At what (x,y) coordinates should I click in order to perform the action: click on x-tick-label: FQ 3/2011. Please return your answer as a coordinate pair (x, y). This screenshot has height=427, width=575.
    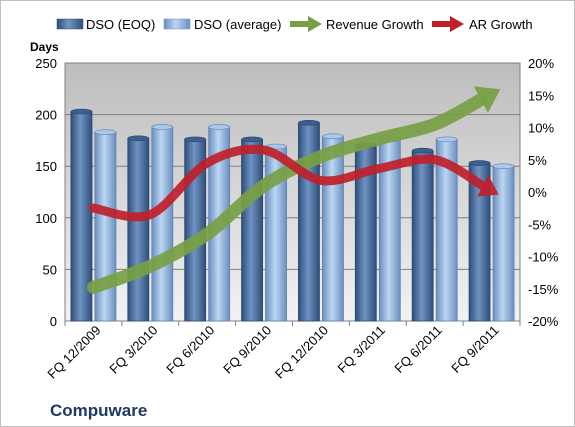
    Looking at the image, I should click on (361, 349).